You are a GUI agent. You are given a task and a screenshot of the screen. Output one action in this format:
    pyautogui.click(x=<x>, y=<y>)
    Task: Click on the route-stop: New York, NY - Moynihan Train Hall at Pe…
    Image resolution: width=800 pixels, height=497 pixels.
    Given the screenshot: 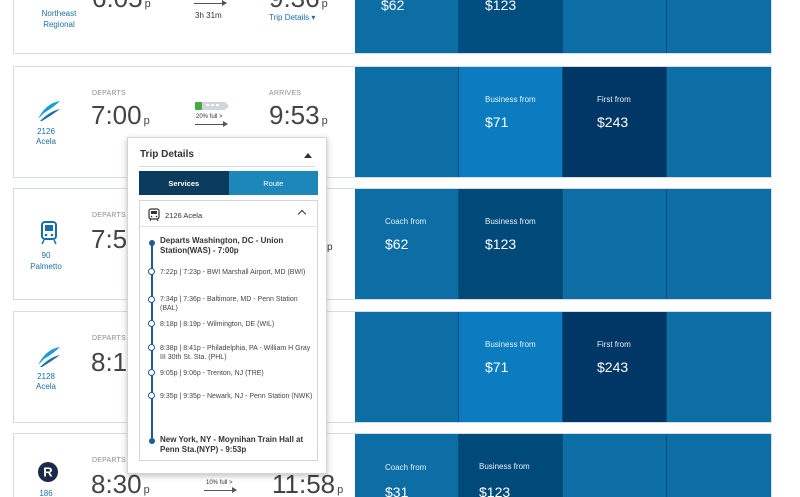 What is the action you would take?
    pyautogui.click(x=232, y=444)
    